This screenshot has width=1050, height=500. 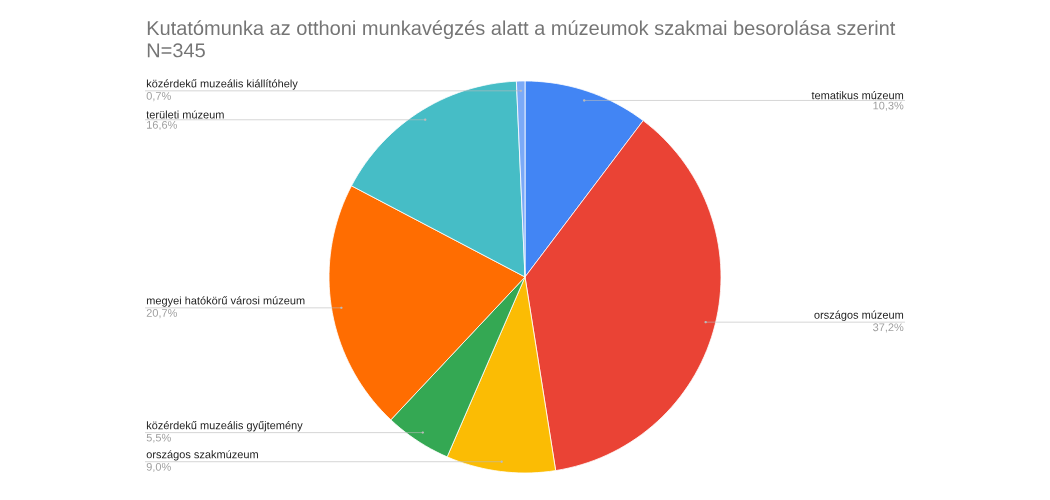 What do you see at coordinates (225, 301) in the screenshot?
I see `slice-label: megyei hatókörű városi múzeum` at bounding box center [225, 301].